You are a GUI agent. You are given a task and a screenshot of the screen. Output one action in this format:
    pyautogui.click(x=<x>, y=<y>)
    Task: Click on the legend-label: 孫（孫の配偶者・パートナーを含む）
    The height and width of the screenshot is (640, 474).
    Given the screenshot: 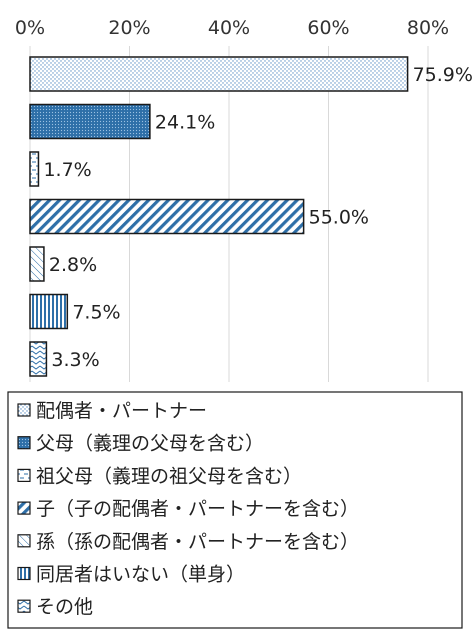 What is the action you would take?
    pyautogui.click(x=197, y=542)
    